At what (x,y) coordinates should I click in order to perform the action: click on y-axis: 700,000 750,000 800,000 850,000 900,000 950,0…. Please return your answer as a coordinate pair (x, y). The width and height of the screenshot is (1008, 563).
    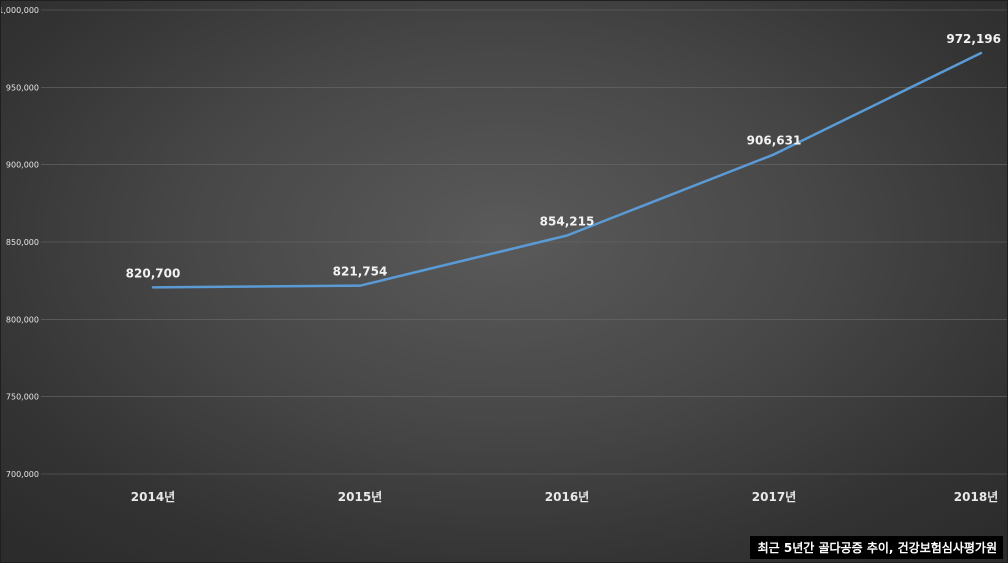
    Looking at the image, I should click on (20, 242).